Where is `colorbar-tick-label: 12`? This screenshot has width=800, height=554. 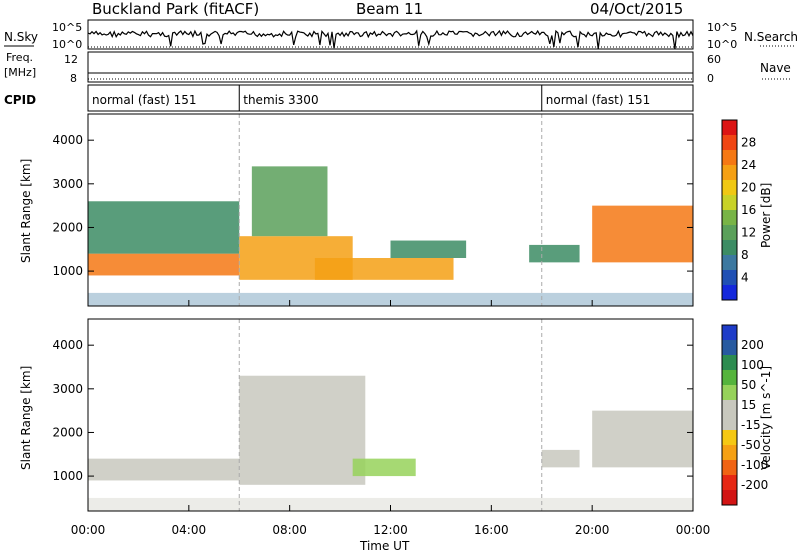
colorbar-tick-label: 12 is located at coordinates (748, 233).